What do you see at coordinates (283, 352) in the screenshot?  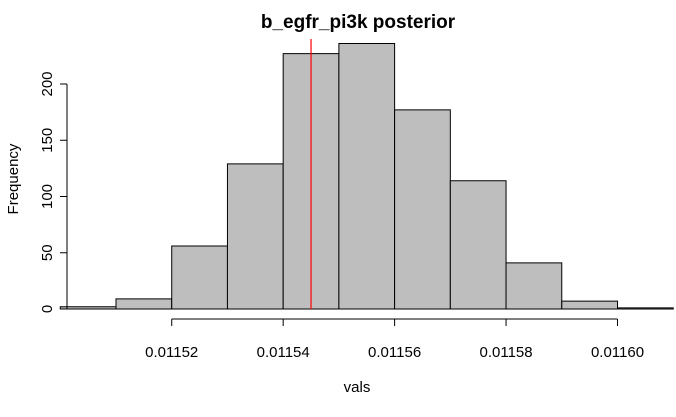 I see `x-tick-label: 0.01154` at bounding box center [283, 352].